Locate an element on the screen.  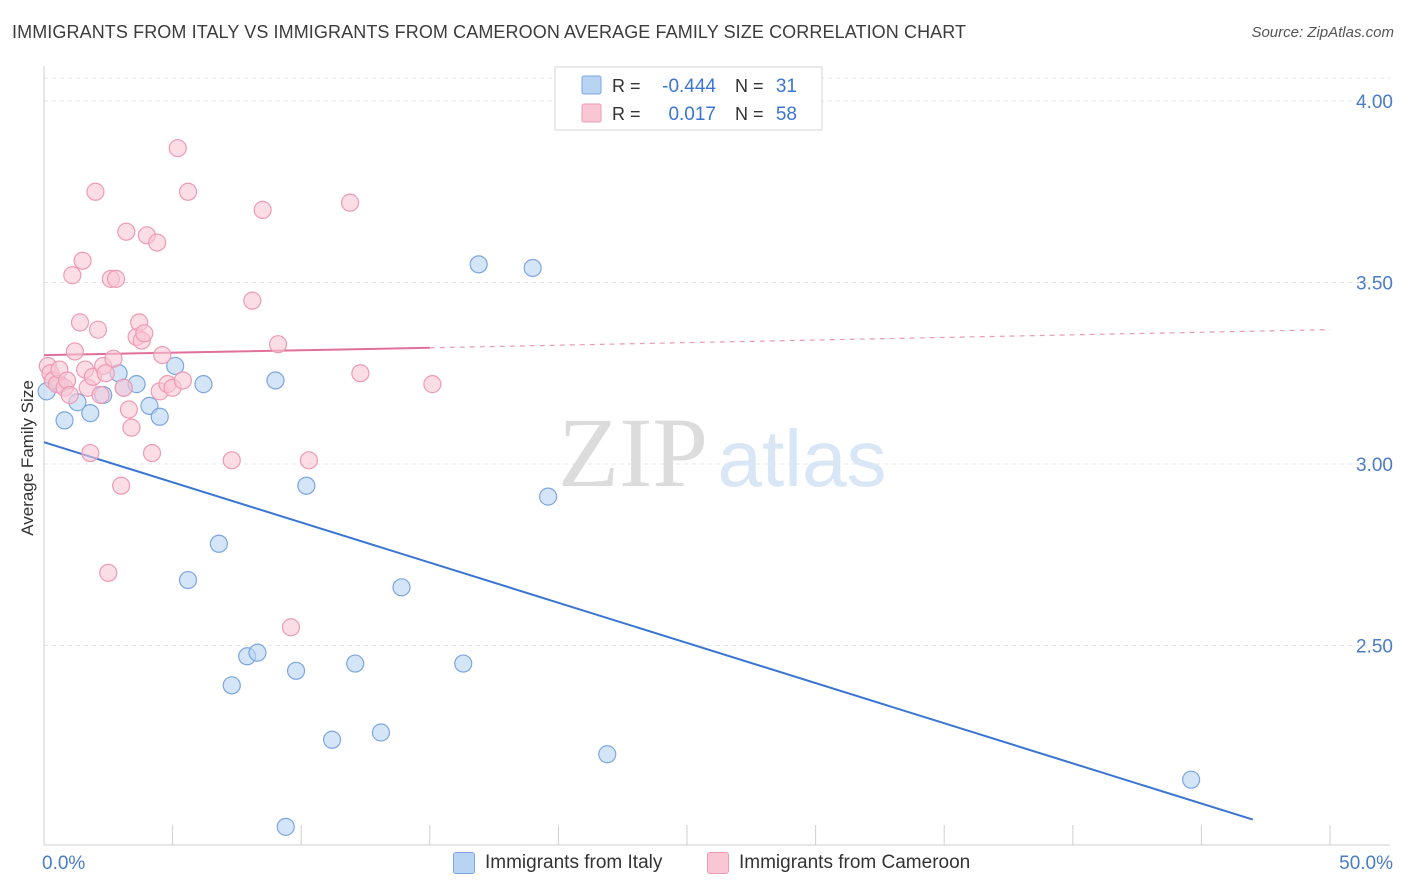
y-tick-label: 4.00 is located at coordinates (1374, 102).